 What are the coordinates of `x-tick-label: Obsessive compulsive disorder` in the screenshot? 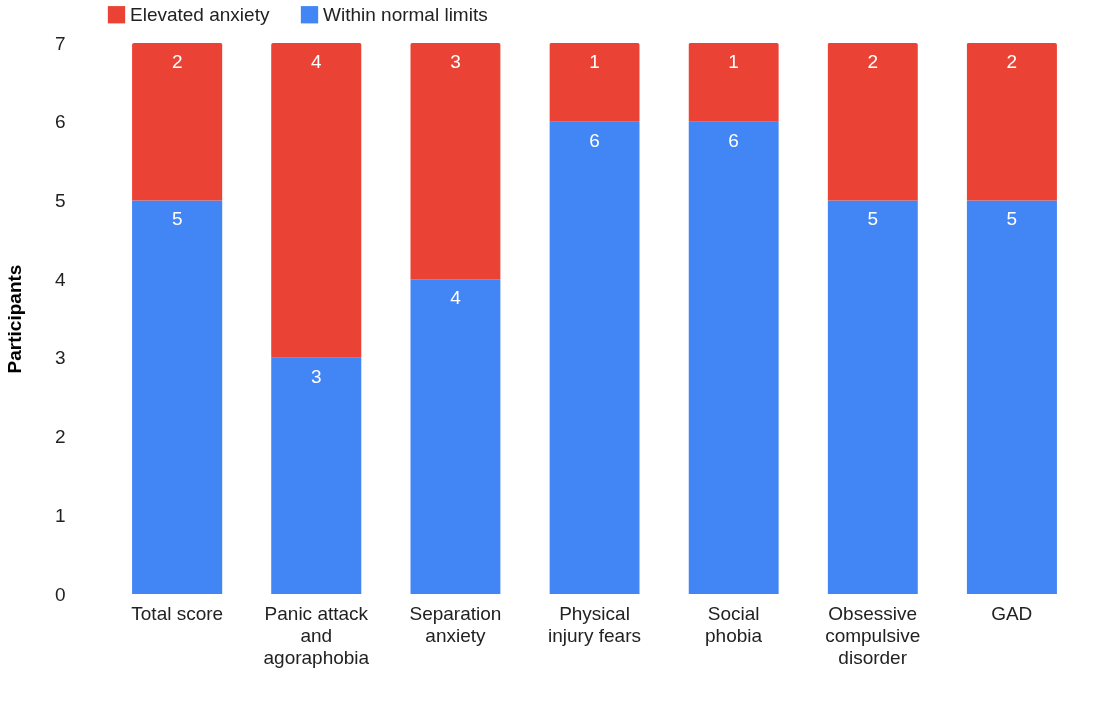 It's located at (873, 635).